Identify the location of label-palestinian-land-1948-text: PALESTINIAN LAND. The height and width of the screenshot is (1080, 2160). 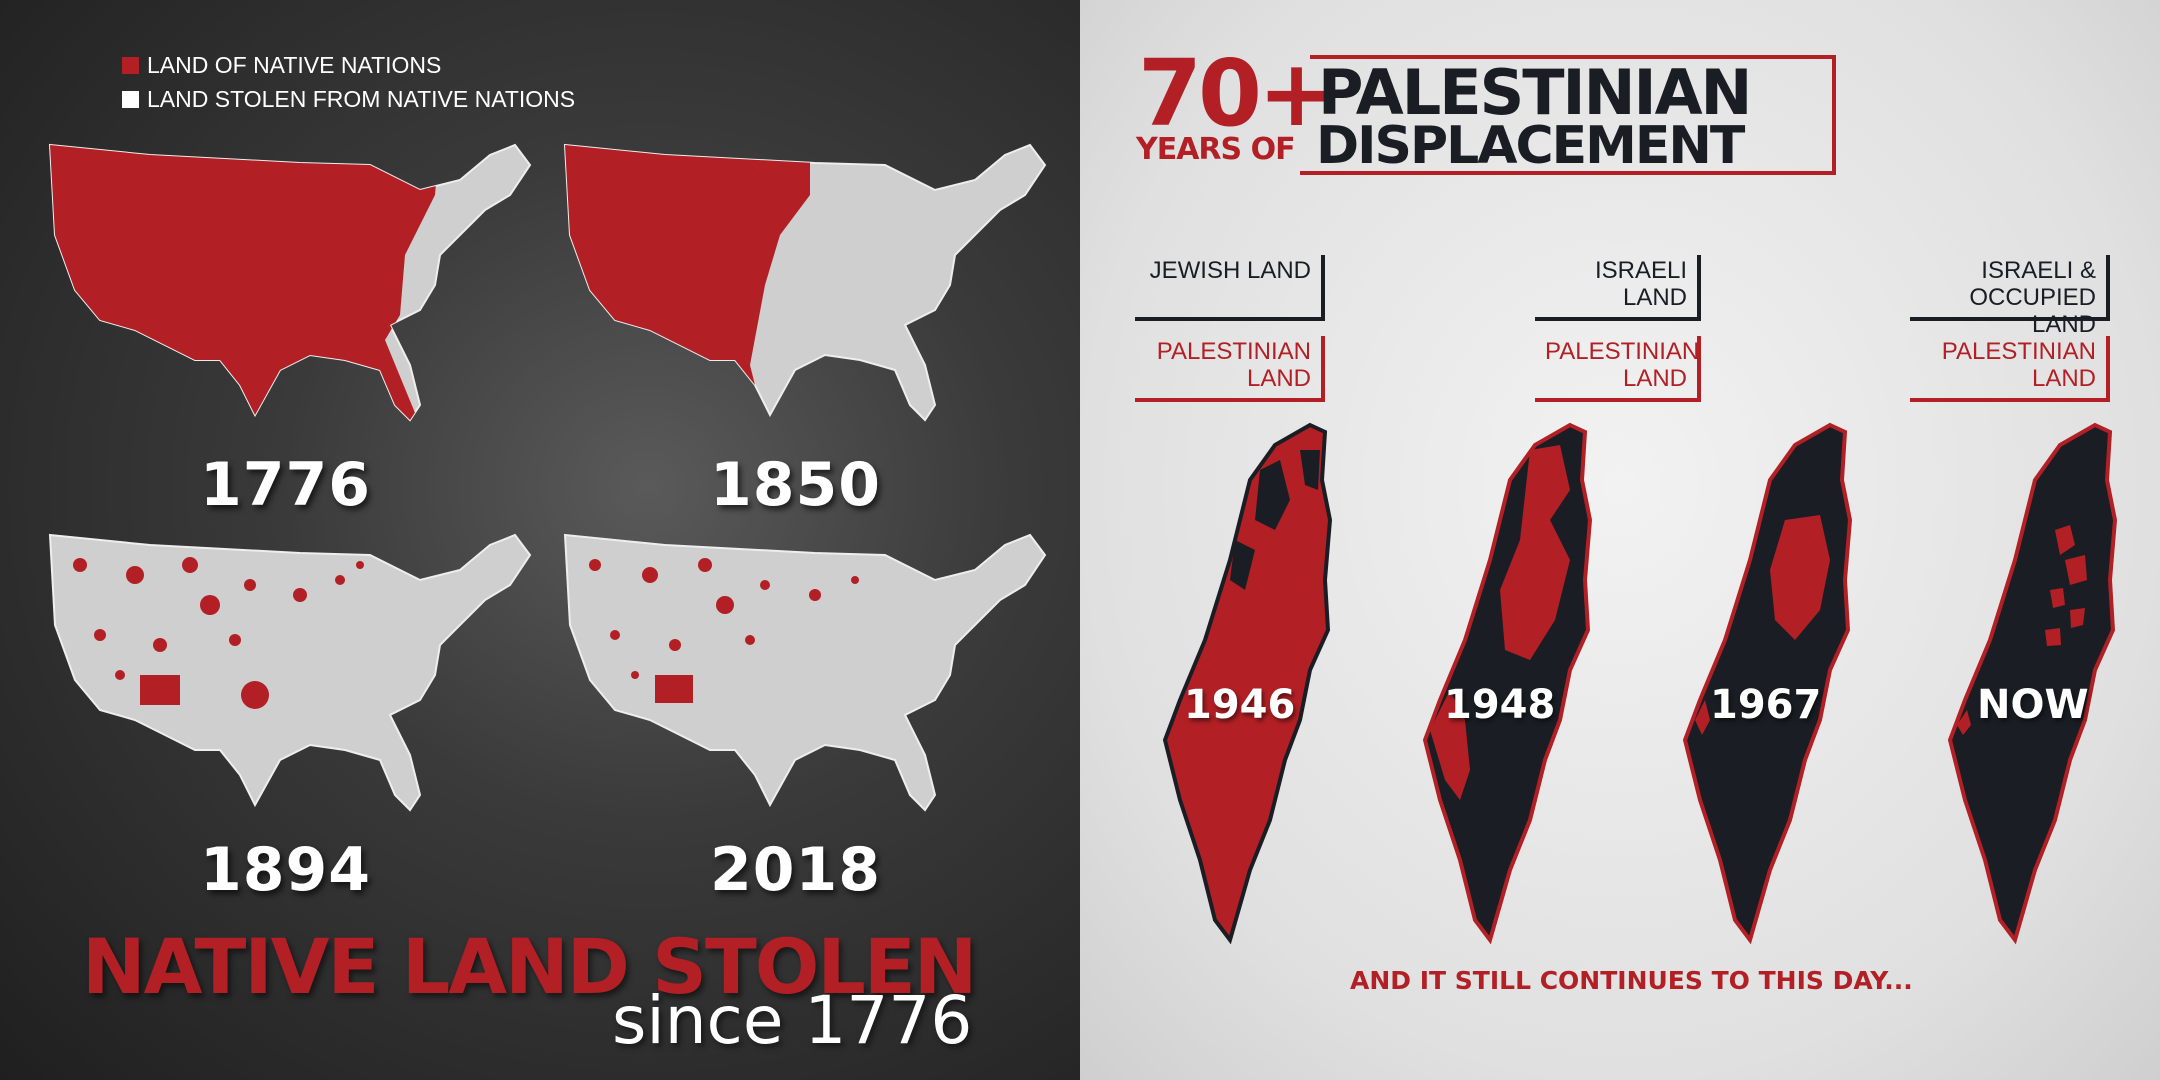
(1622, 365).